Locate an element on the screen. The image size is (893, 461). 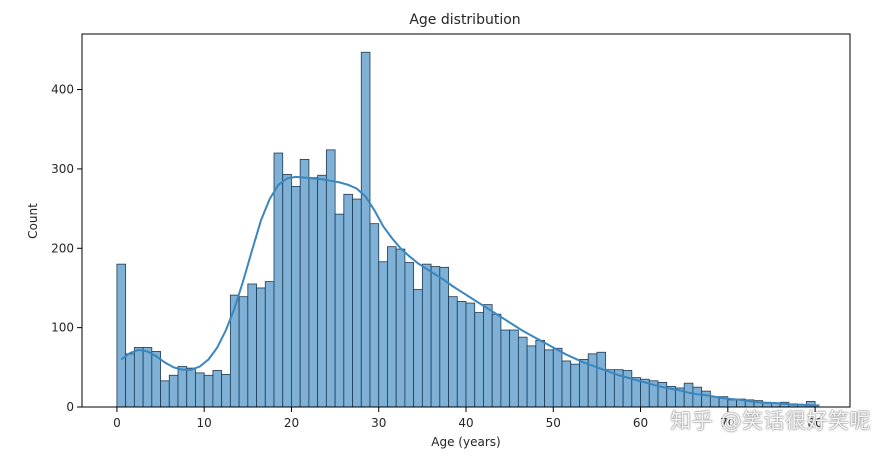
watermark-text: 知乎 @笑话很好笑呢 is located at coordinates (770, 421).